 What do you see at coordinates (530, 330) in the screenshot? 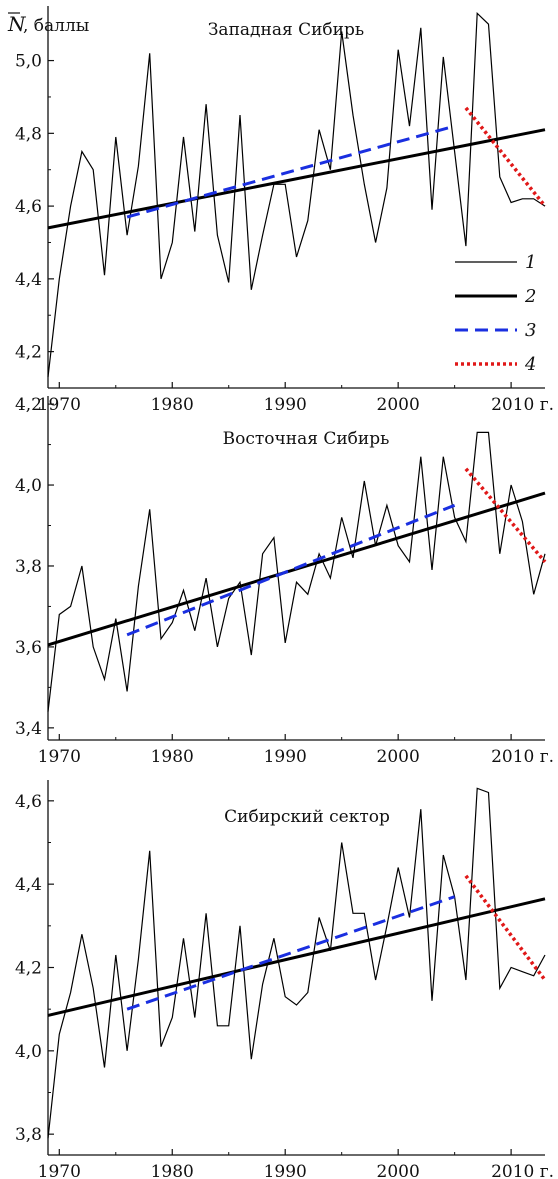
I see `legend-label-3: 3` at bounding box center [530, 330].